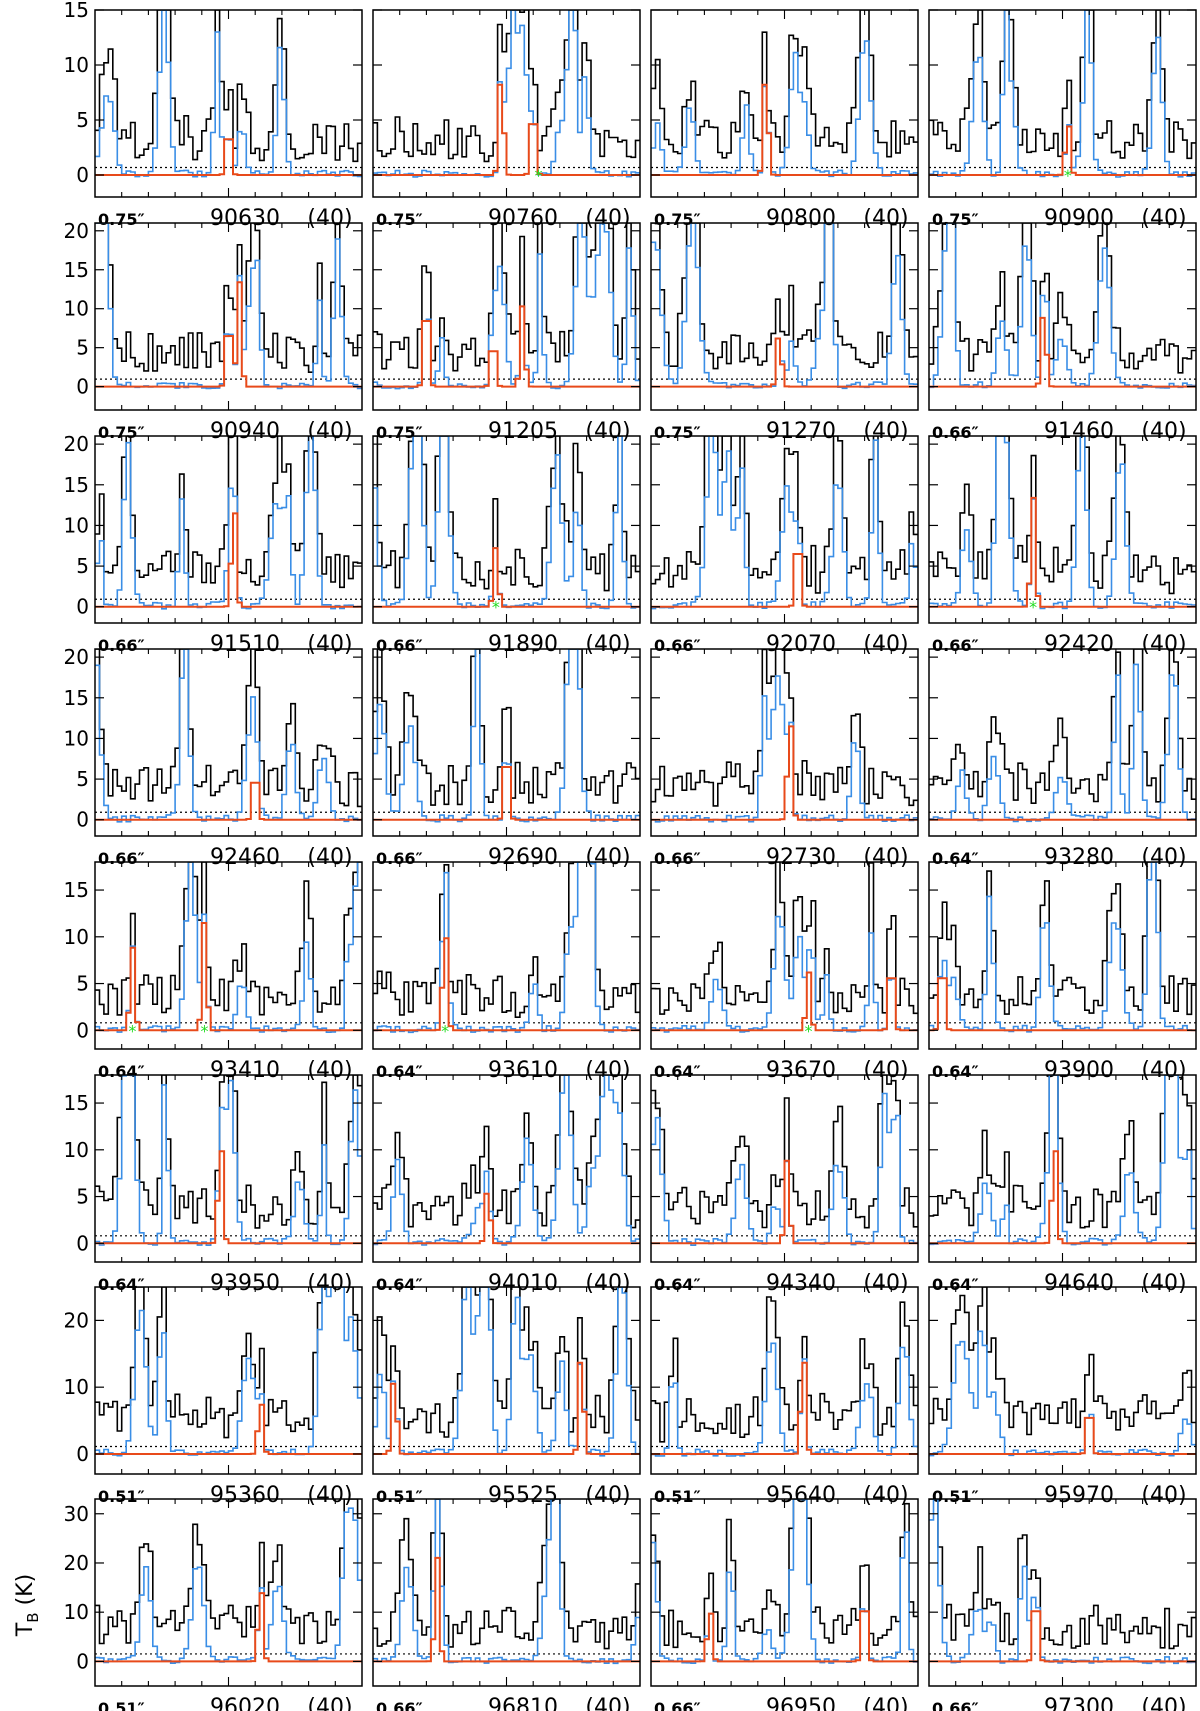 This screenshot has height=1711, width=1200. Describe the element at coordinates (801, 1703) in the screenshot. I see `frequency-label: 96950` at that location.